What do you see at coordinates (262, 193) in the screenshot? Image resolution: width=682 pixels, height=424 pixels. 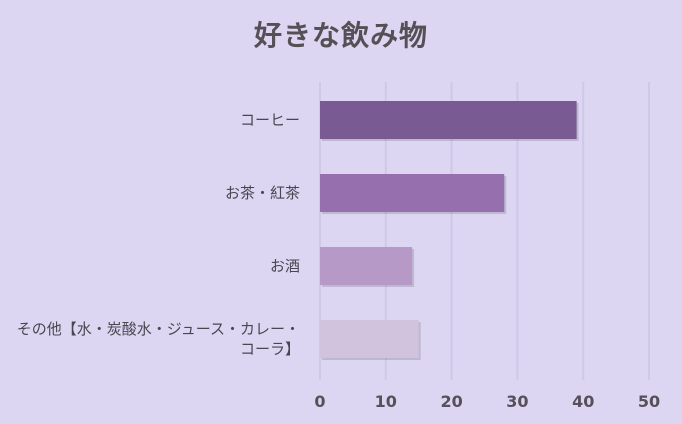 I see `category-label: お茶・紅茶` at bounding box center [262, 193].